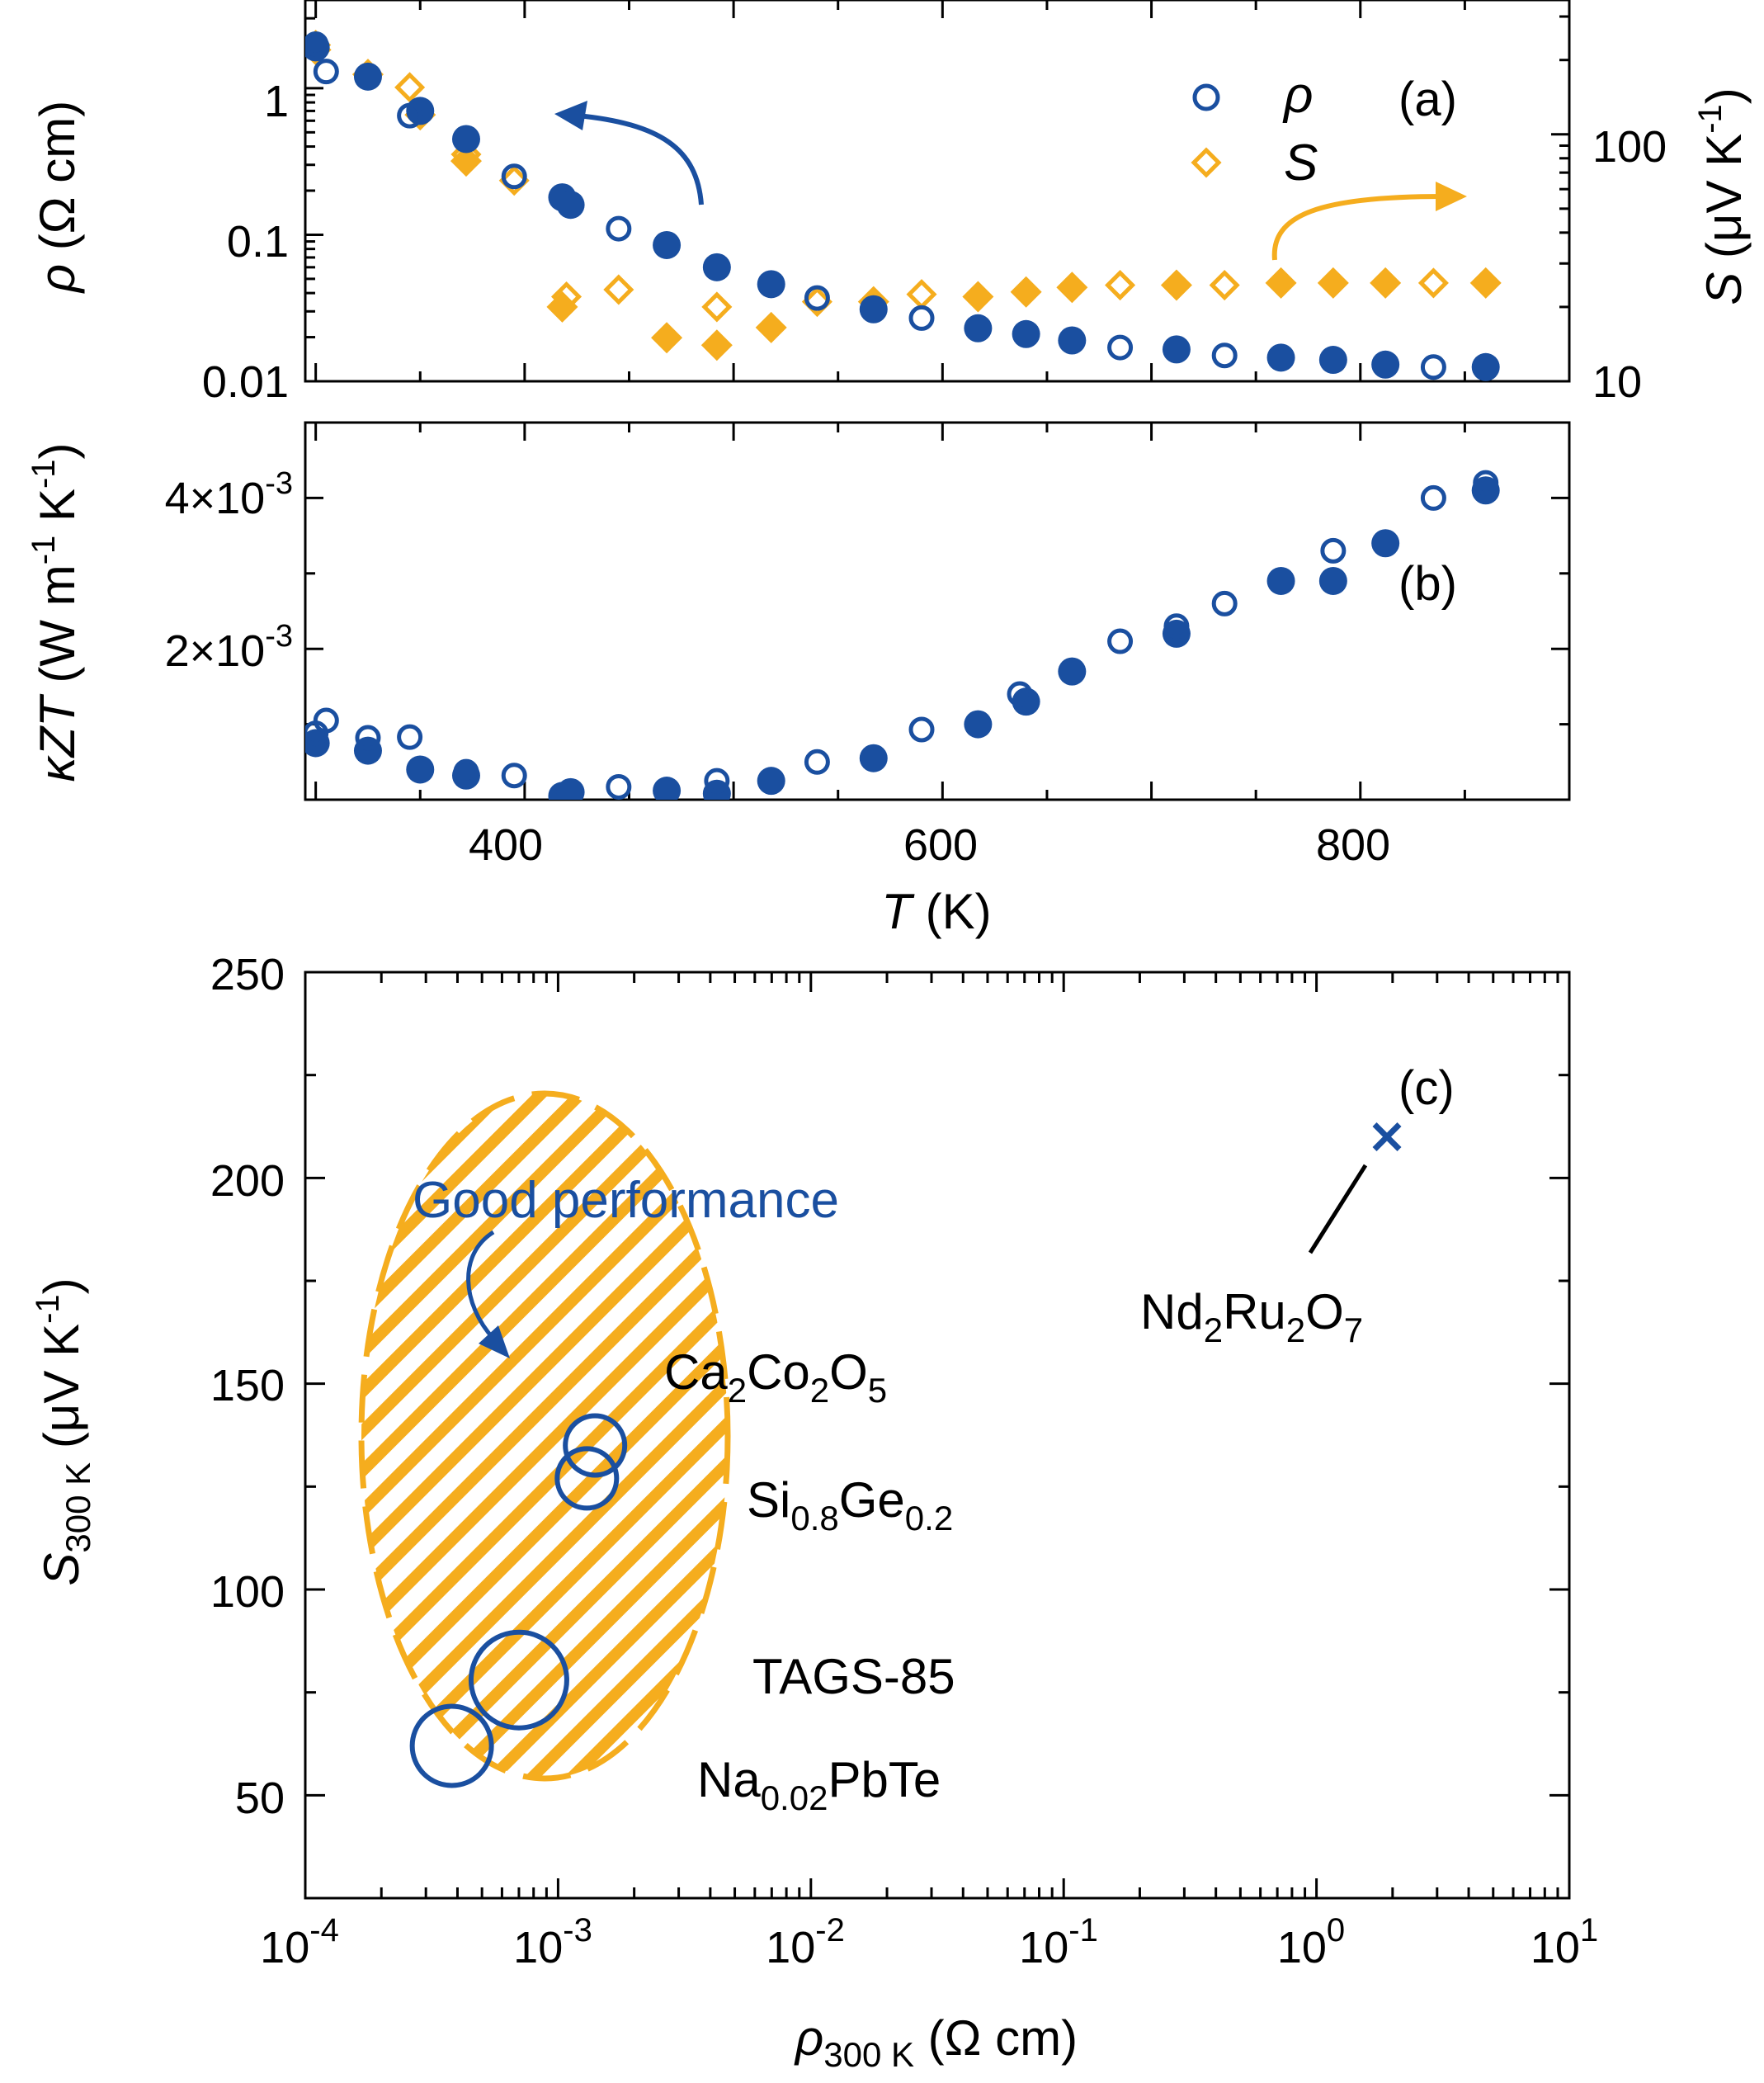 This screenshot has width=1764, height=2083. What do you see at coordinates (260, 1798) in the screenshot?
I see `ytick-c-50: 50` at bounding box center [260, 1798].